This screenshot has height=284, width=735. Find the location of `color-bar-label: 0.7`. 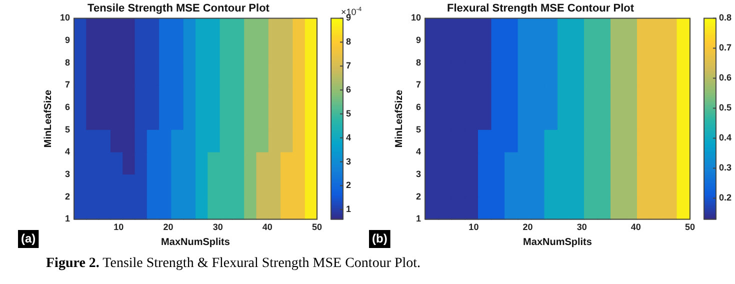

color-bar-label: 0.7 is located at coordinates (725, 47).